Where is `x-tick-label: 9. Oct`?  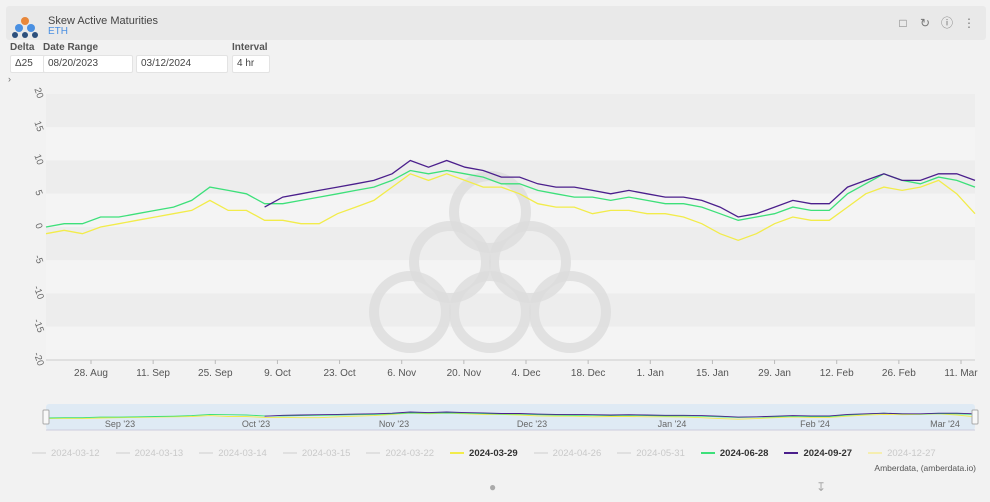 x-tick-label: 9. Oct is located at coordinates (277, 373).